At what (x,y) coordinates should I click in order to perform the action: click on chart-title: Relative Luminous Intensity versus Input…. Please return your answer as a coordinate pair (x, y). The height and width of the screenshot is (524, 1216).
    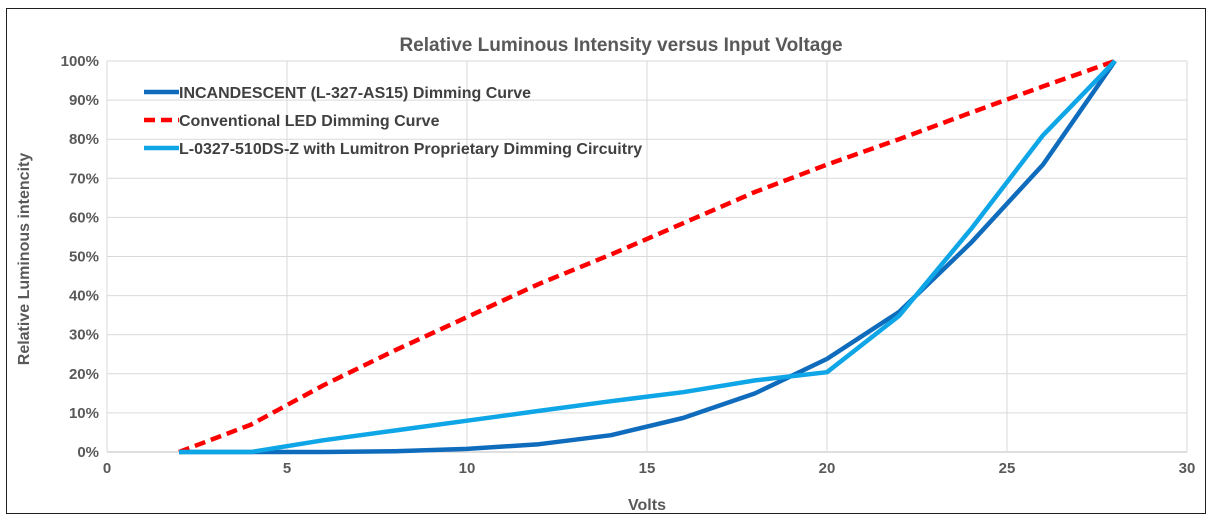
    Looking at the image, I should click on (620, 45).